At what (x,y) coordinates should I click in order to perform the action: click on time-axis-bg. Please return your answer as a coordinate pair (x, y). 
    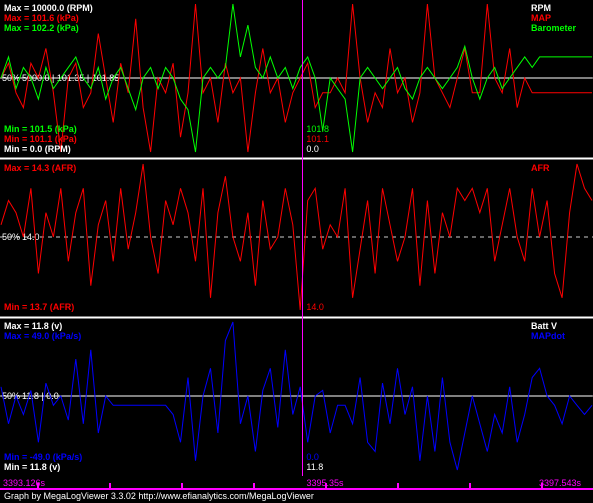
    Looking at the image, I should click on (296, 483).